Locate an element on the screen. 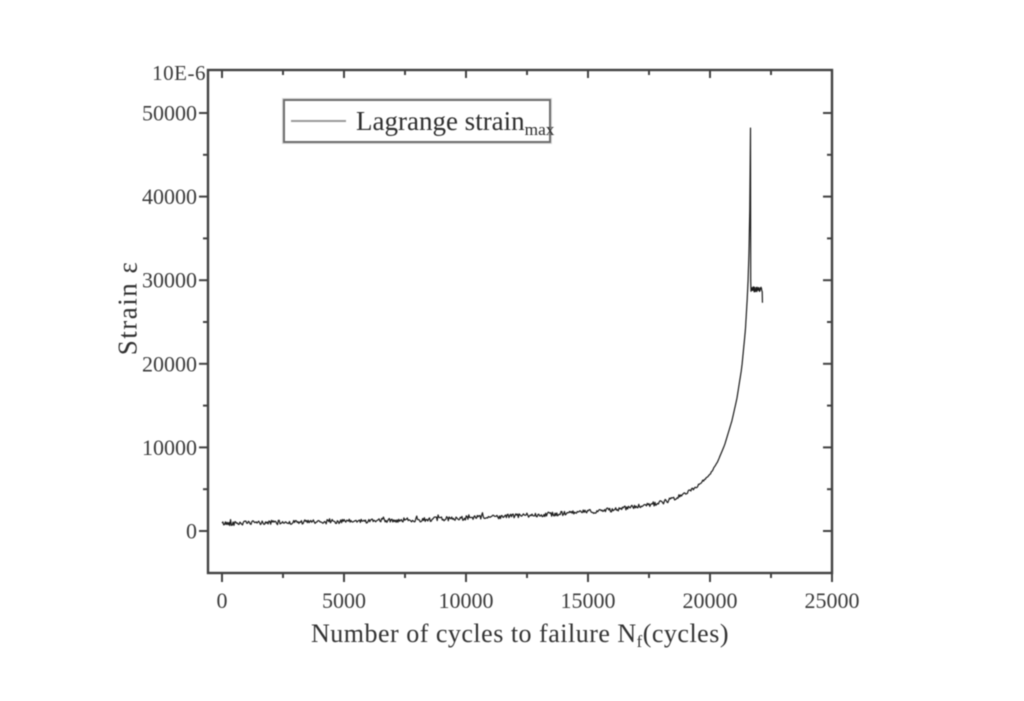 This screenshot has width=1024, height=701. legend: Lagrange strainmax is located at coordinates (418, 121).